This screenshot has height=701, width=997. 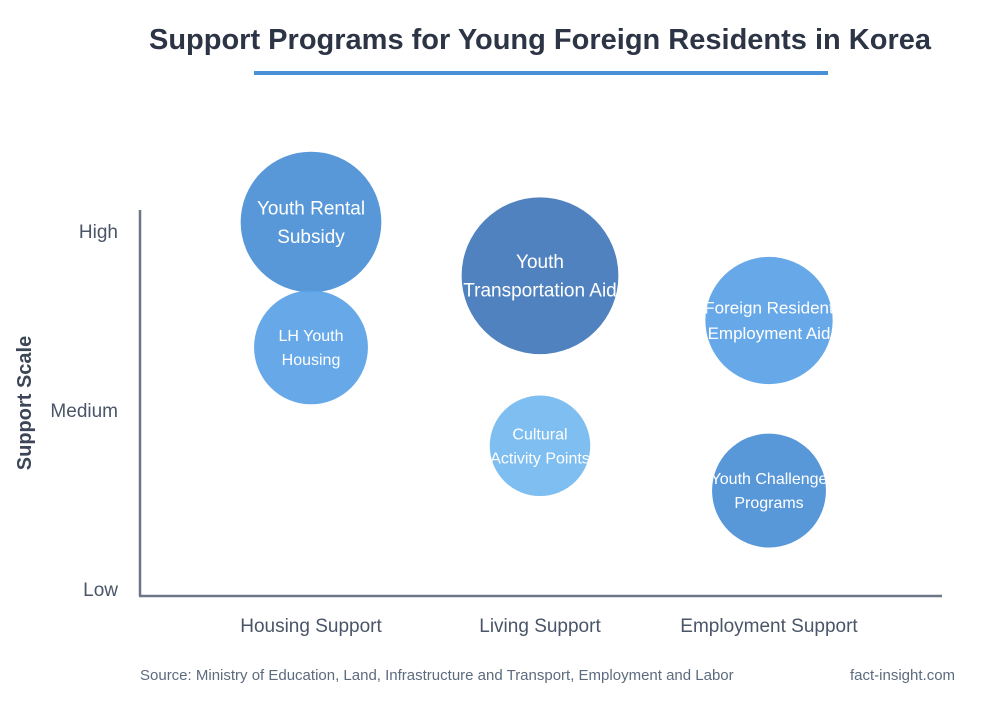 What do you see at coordinates (311, 360) in the screenshot?
I see `bubble-label: Housing` at bounding box center [311, 360].